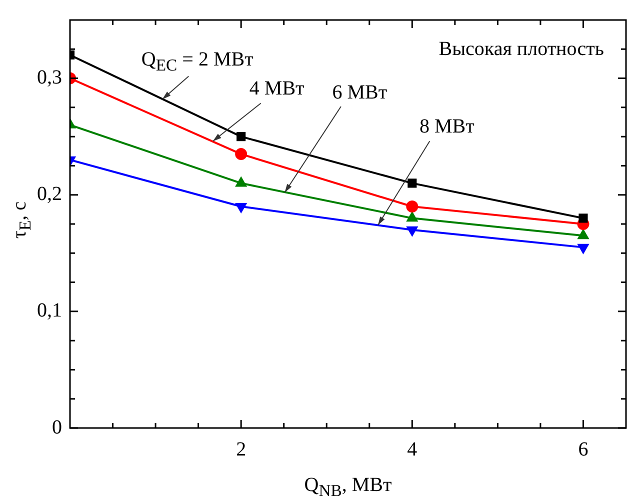 This screenshot has width=639, height=501. Describe the element at coordinates (49, 194) in the screenshot. I see `y-tick-label: 0,2` at that location.